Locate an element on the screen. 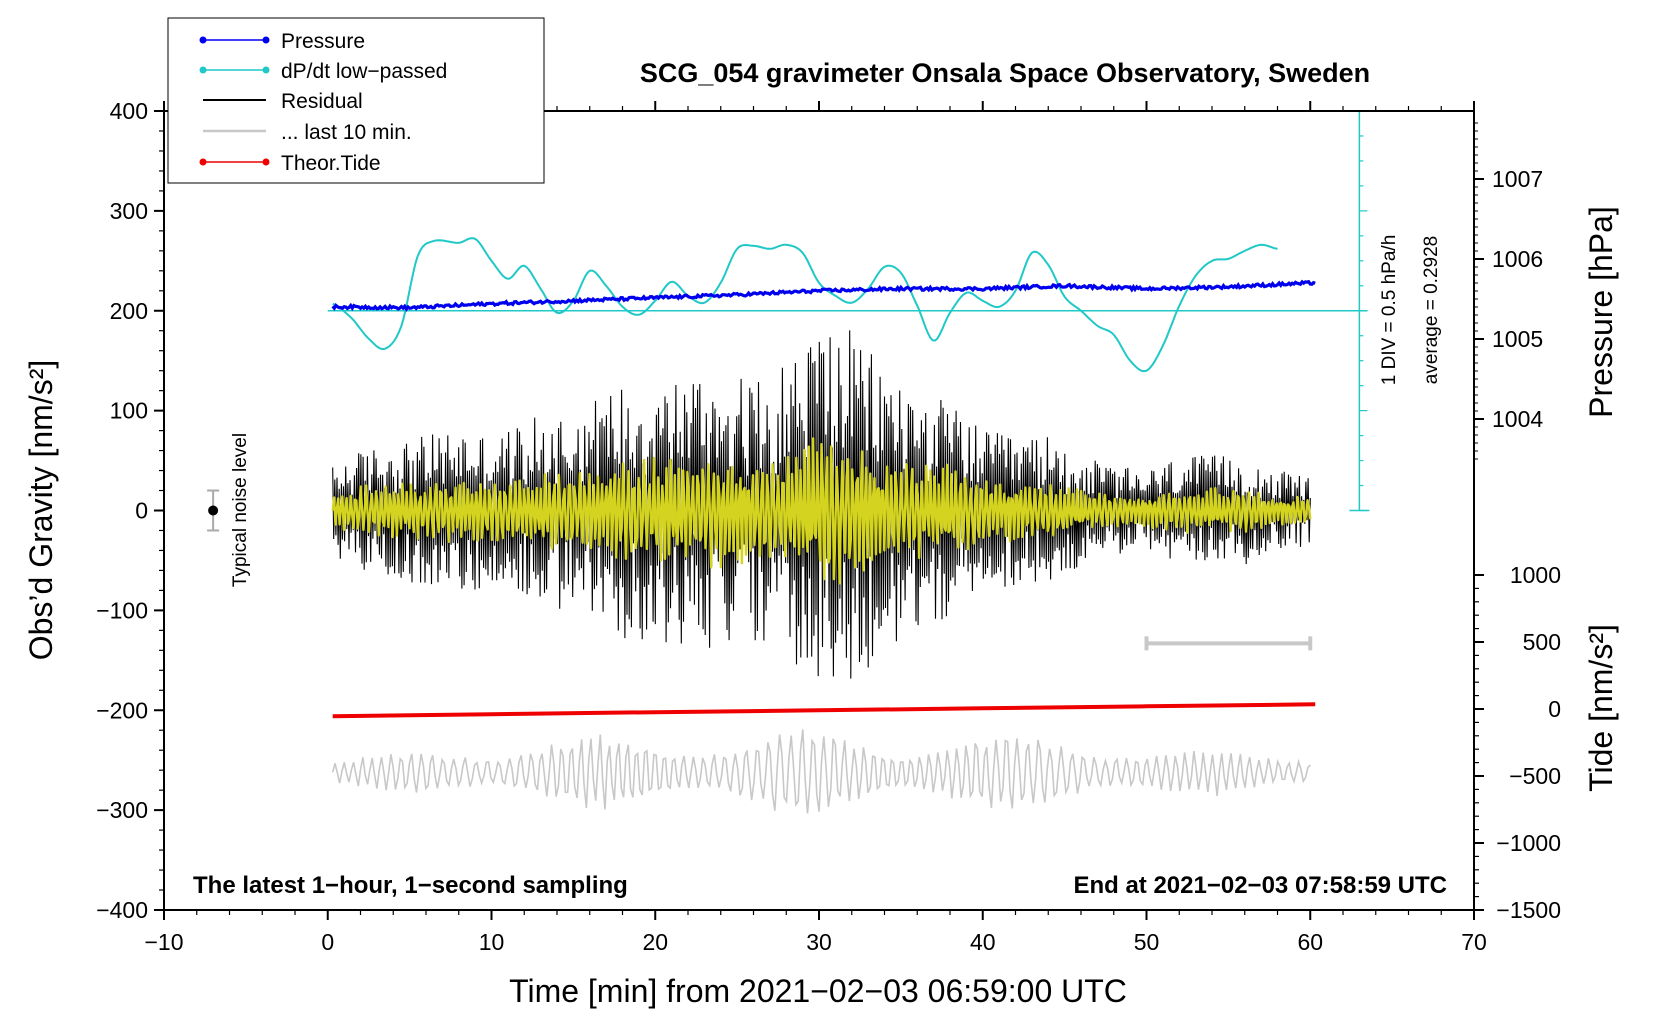 The width and height of the screenshot is (1660, 1020). legend-marker-tide is located at coordinates (203, 162).